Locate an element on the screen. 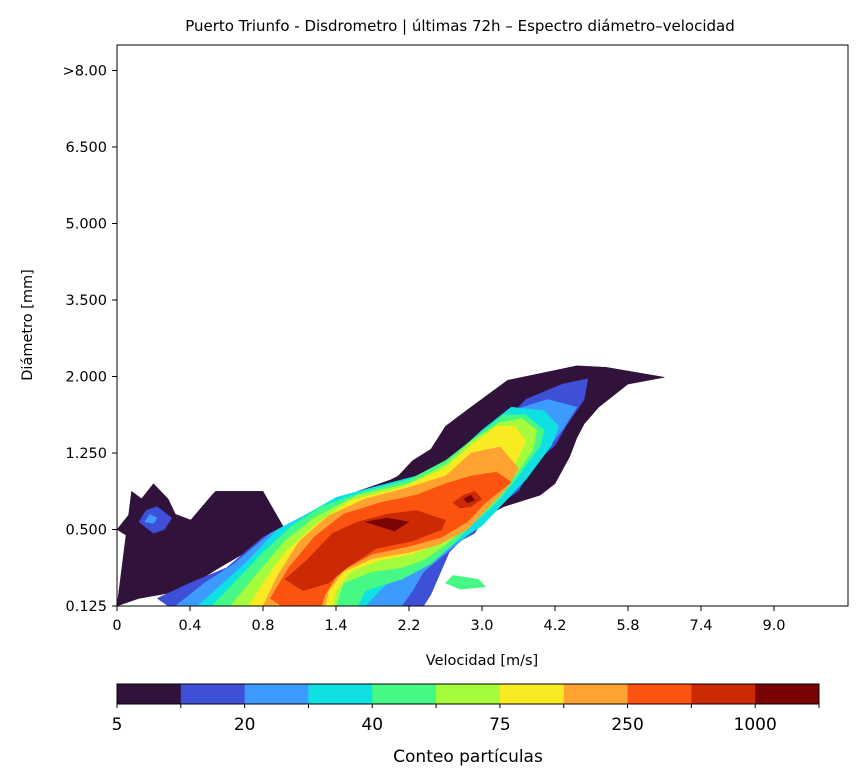  colorbar-segments is located at coordinates (468, 694).